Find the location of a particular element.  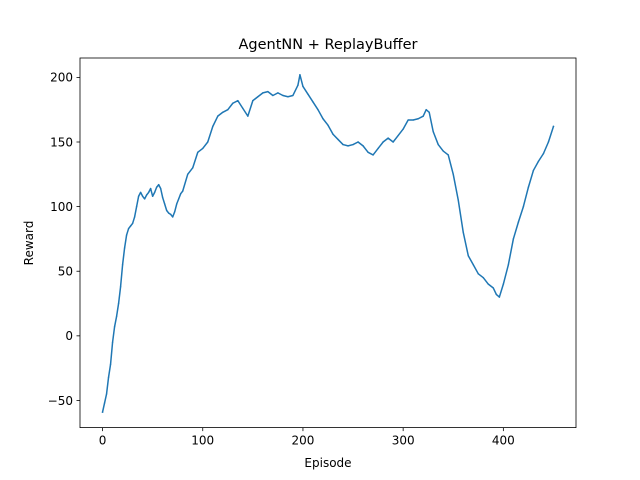

y-tick-label: 200 is located at coordinates (61, 78).